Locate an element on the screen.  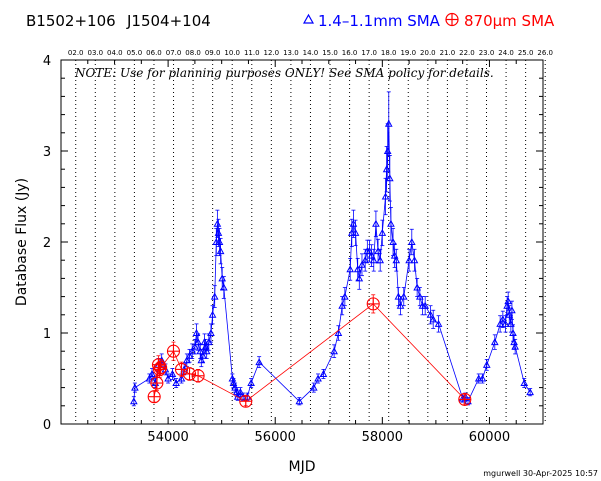
top-tick-label: 11.0 is located at coordinates (252, 53).